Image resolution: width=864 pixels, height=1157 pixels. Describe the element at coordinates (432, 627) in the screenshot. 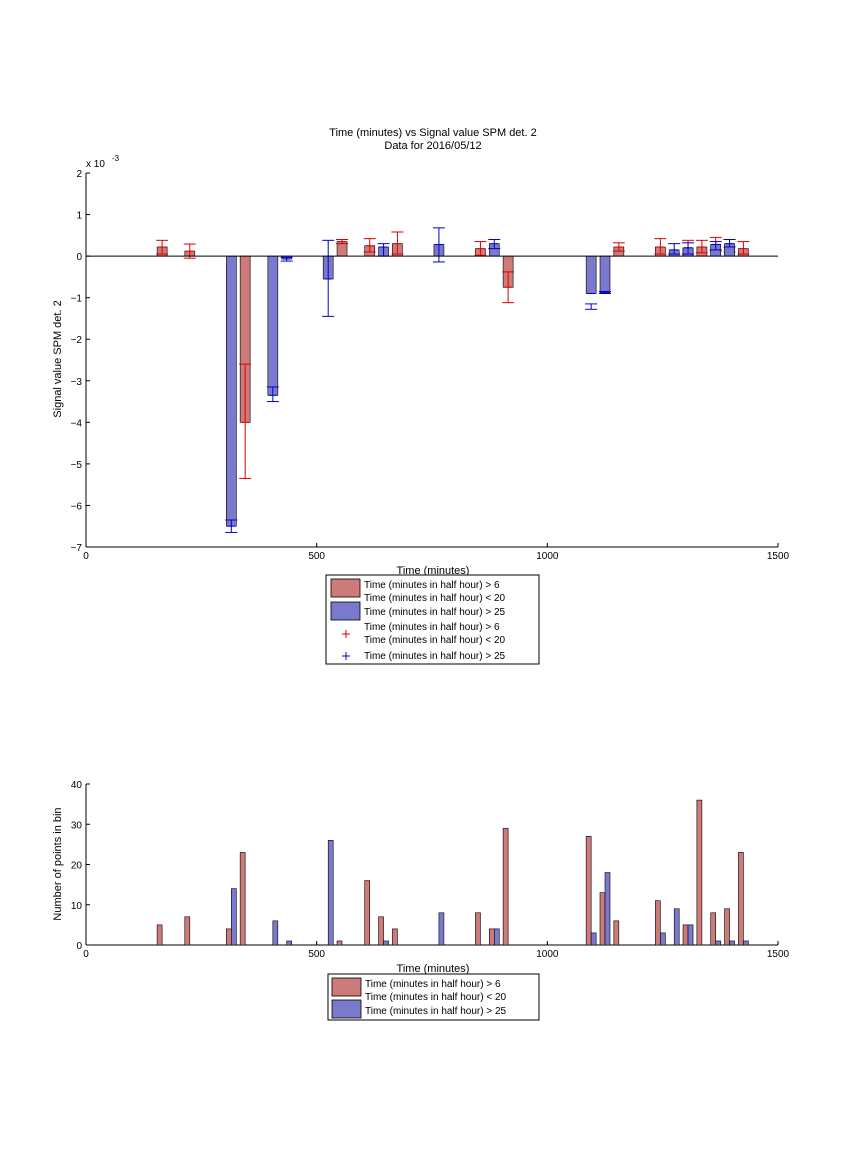

I see `signal-legend-red-marker-label-1: Time (minutes in half hour) > 6` at that location.